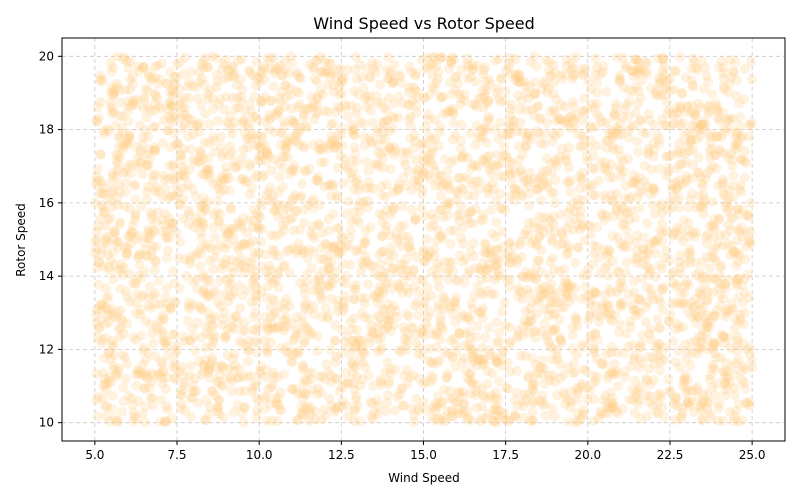 The height and width of the screenshot is (500, 800). I want to click on x-axis: 5.0 7.5 10.0 12.5 15.0 17.5 20.0 22.5 25.0, so click(425, 451).